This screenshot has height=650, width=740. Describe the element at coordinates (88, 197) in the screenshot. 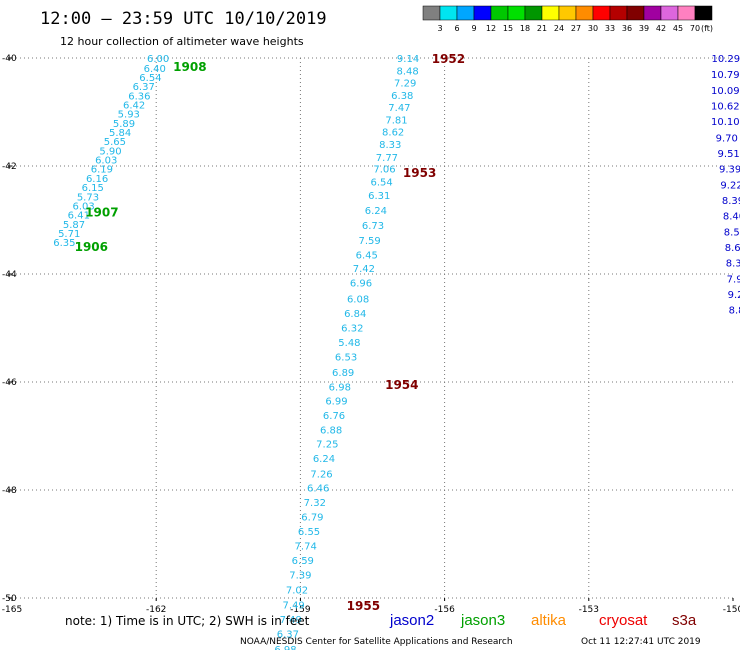

I see `swh-value: 5.73` at that location.